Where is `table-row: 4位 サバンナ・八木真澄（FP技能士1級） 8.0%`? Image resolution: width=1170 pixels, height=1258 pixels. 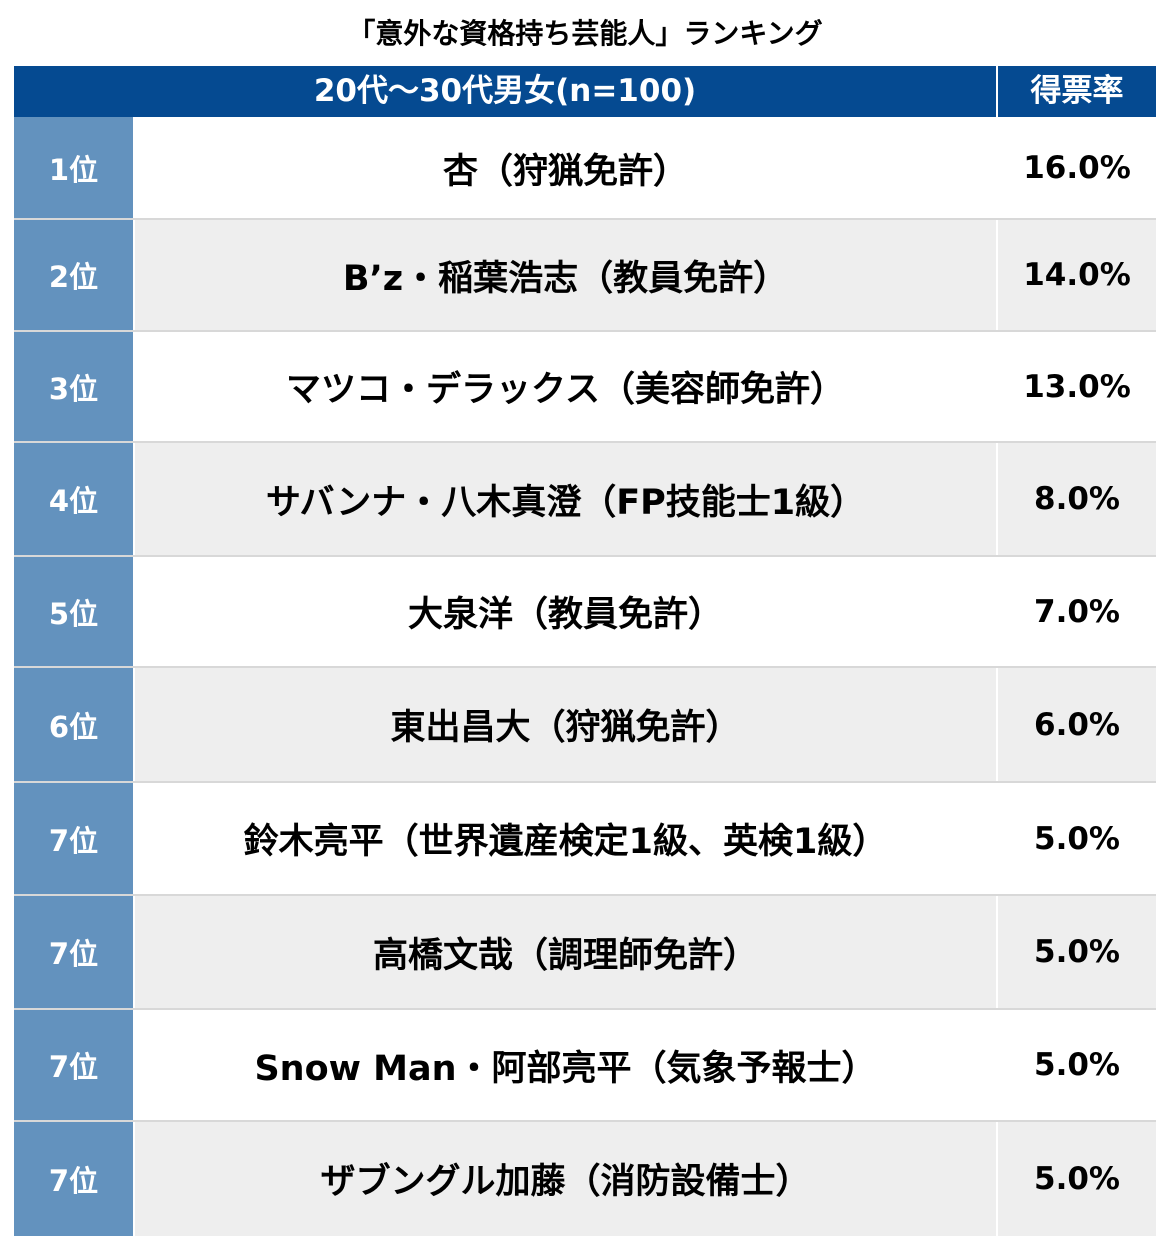 table-row: 4位 サバンナ・八木真澄（FP技能士1級） 8.0% is located at coordinates (585, 499).